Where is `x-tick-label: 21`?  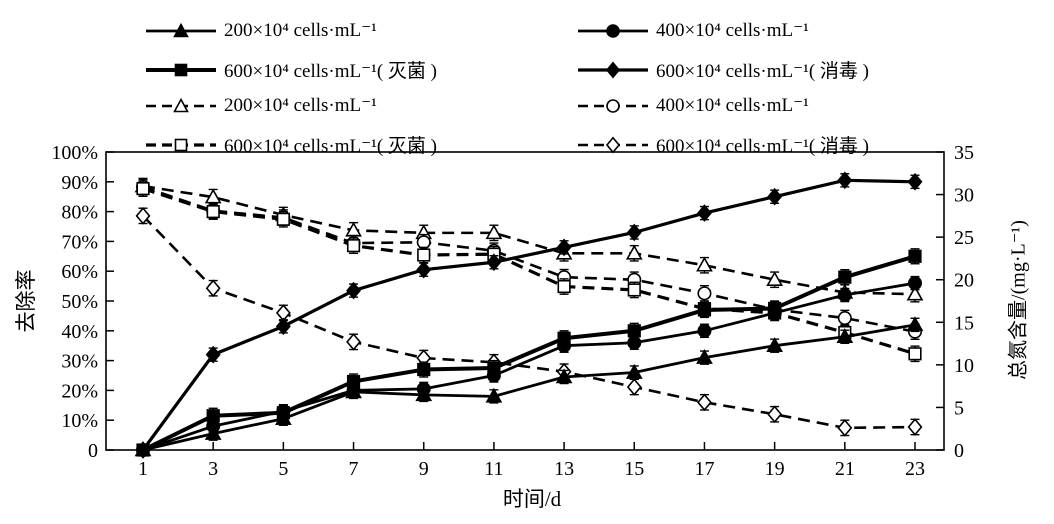
x-tick-label: 21 is located at coordinates (845, 469).